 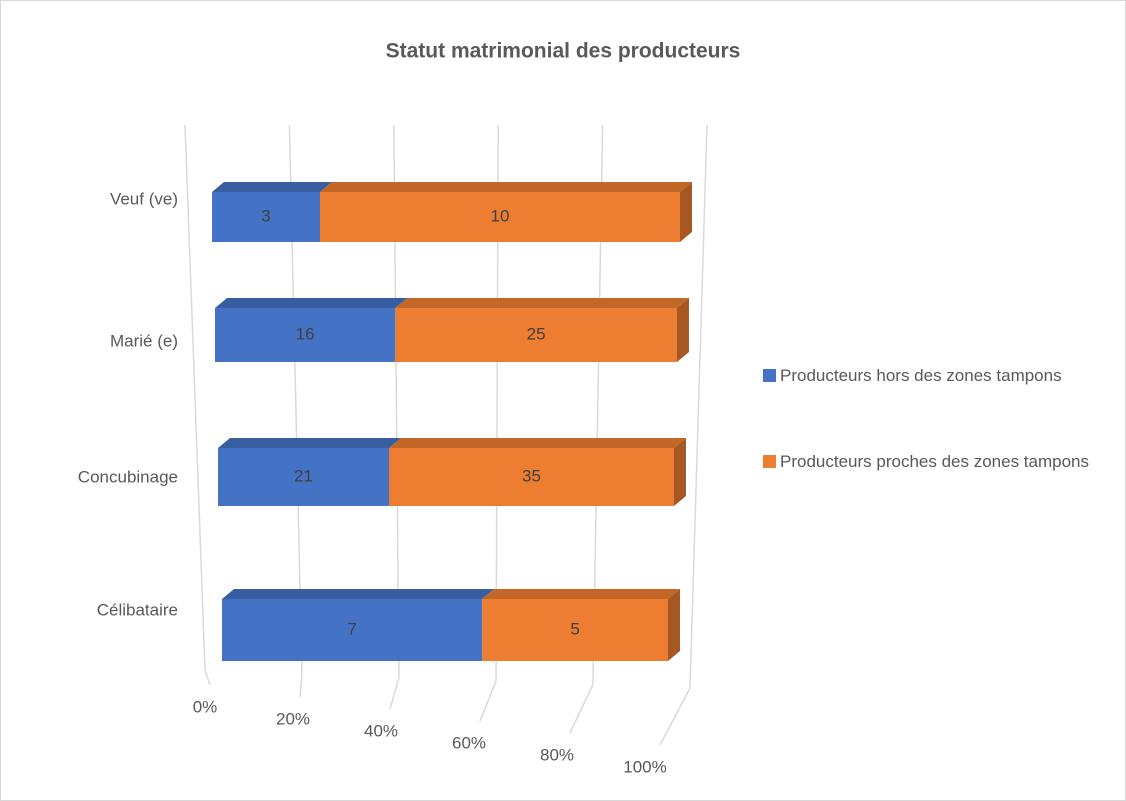 I want to click on x-tick-label: 0%, so click(x=205, y=706).